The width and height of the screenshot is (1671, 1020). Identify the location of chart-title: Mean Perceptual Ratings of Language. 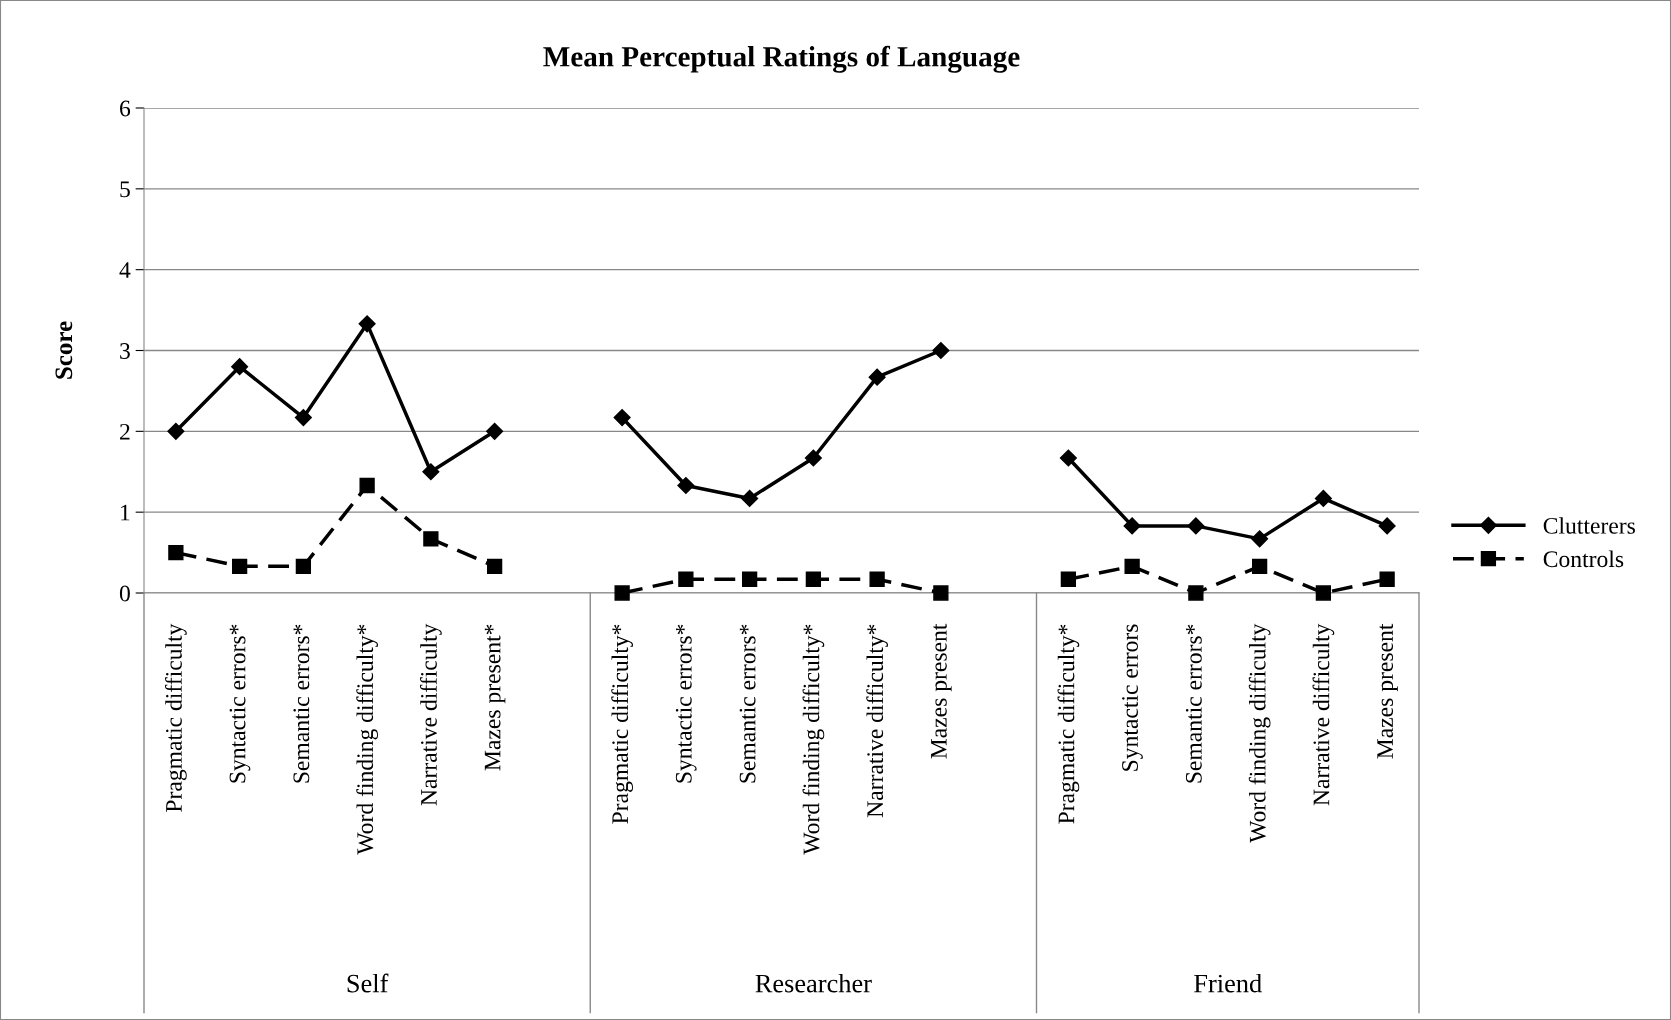
(781, 59).